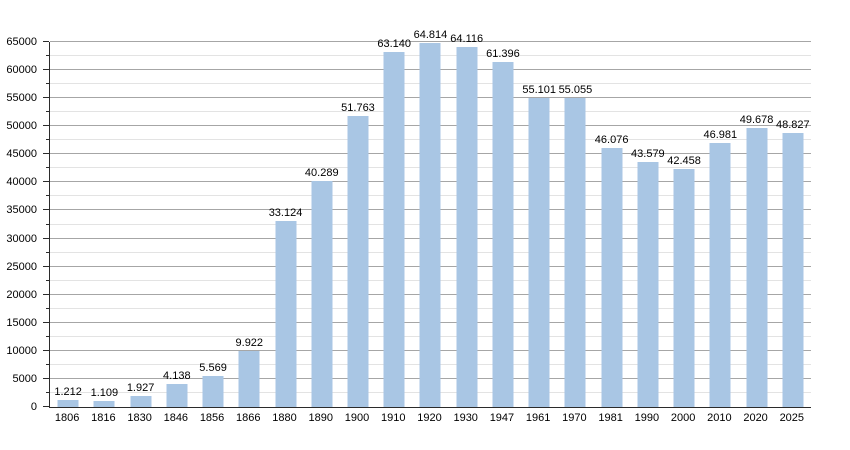 The height and width of the screenshot is (450, 850). I want to click on x-tick-label: 1816, so click(103, 418).